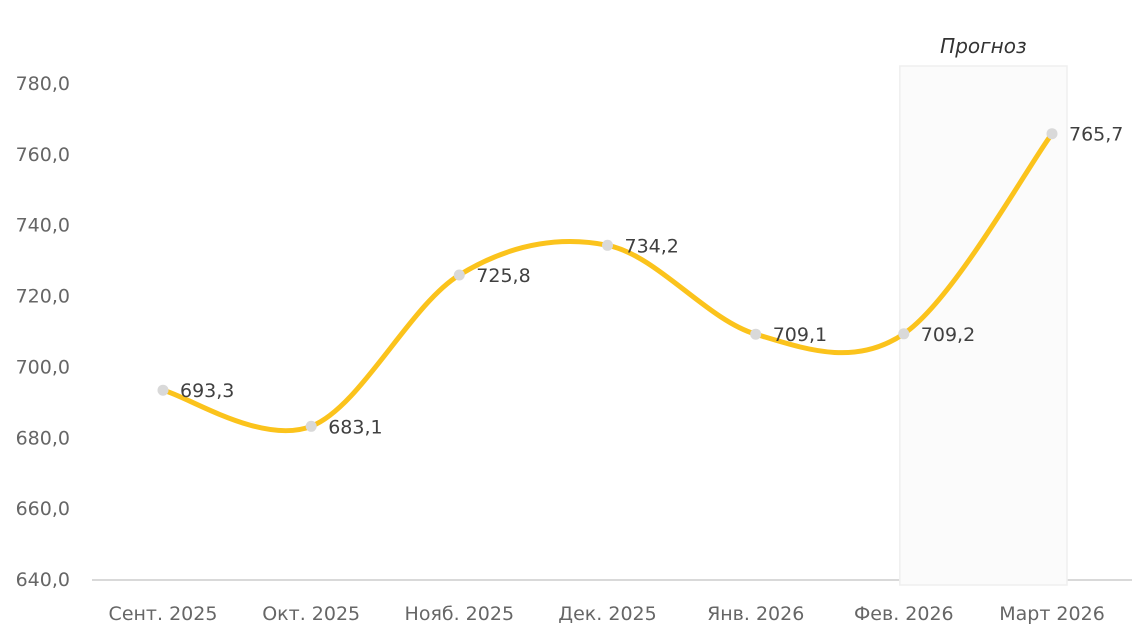  Describe the element at coordinates (1096, 135) in the screenshot. I see `data-point-value-label: 765,7` at that location.